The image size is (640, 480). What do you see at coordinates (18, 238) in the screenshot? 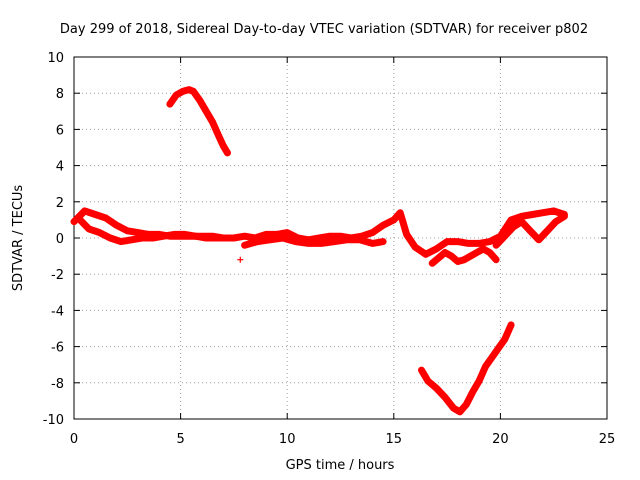
I see `y-axis-label: SDTVAR / TECUs` at bounding box center [18, 238].